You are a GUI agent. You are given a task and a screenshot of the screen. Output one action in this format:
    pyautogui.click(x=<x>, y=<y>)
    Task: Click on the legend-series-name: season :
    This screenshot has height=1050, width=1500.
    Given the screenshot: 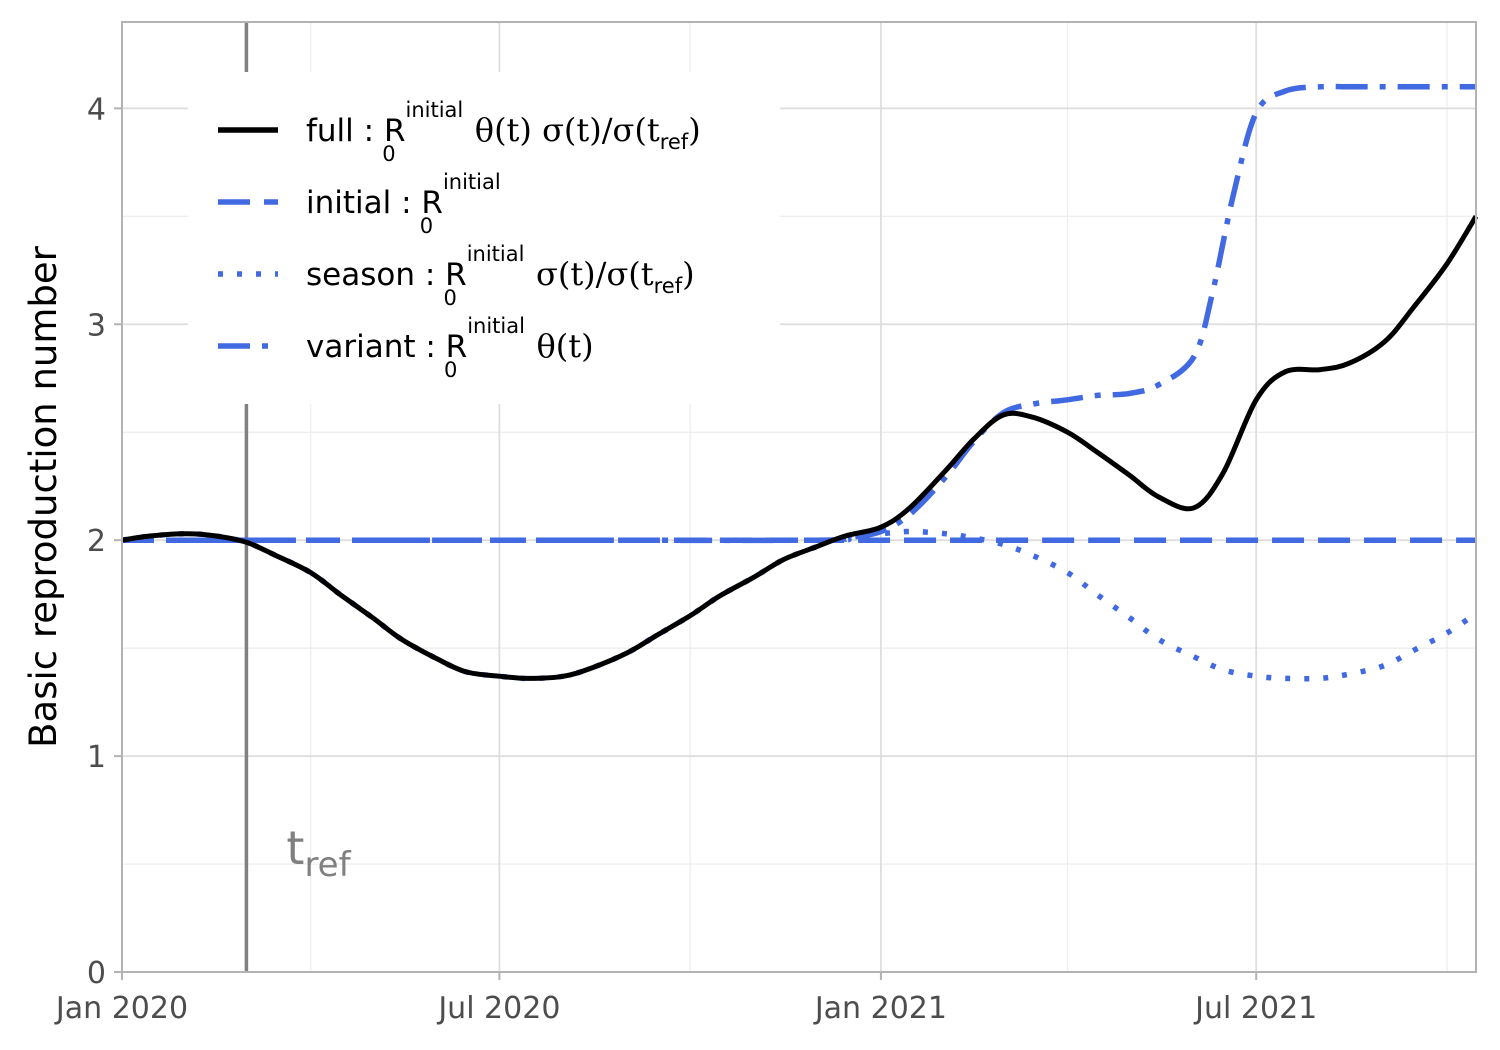 What is the action you would take?
    pyautogui.click(x=375, y=275)
    